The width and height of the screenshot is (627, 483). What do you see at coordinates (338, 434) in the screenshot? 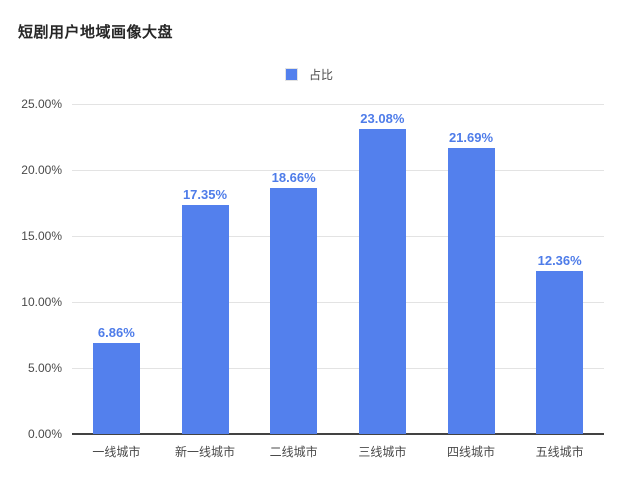
I see `x-axis-line` at bounding box center [338, 434].